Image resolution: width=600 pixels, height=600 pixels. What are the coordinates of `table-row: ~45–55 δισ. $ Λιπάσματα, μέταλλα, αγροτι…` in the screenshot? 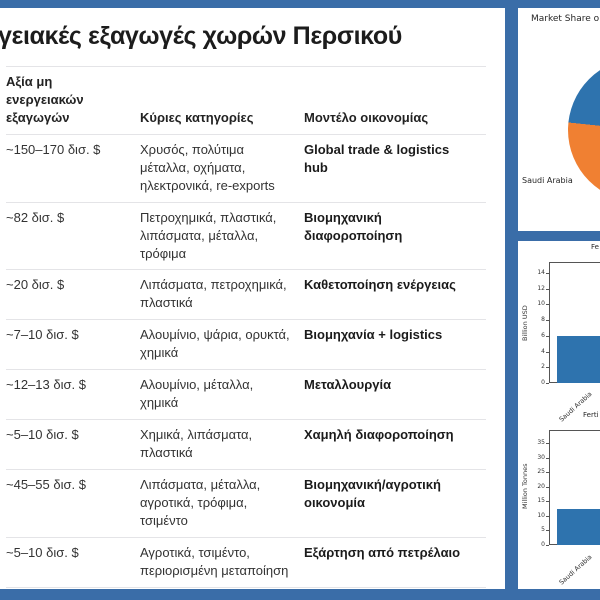 It's located at (246, 502).